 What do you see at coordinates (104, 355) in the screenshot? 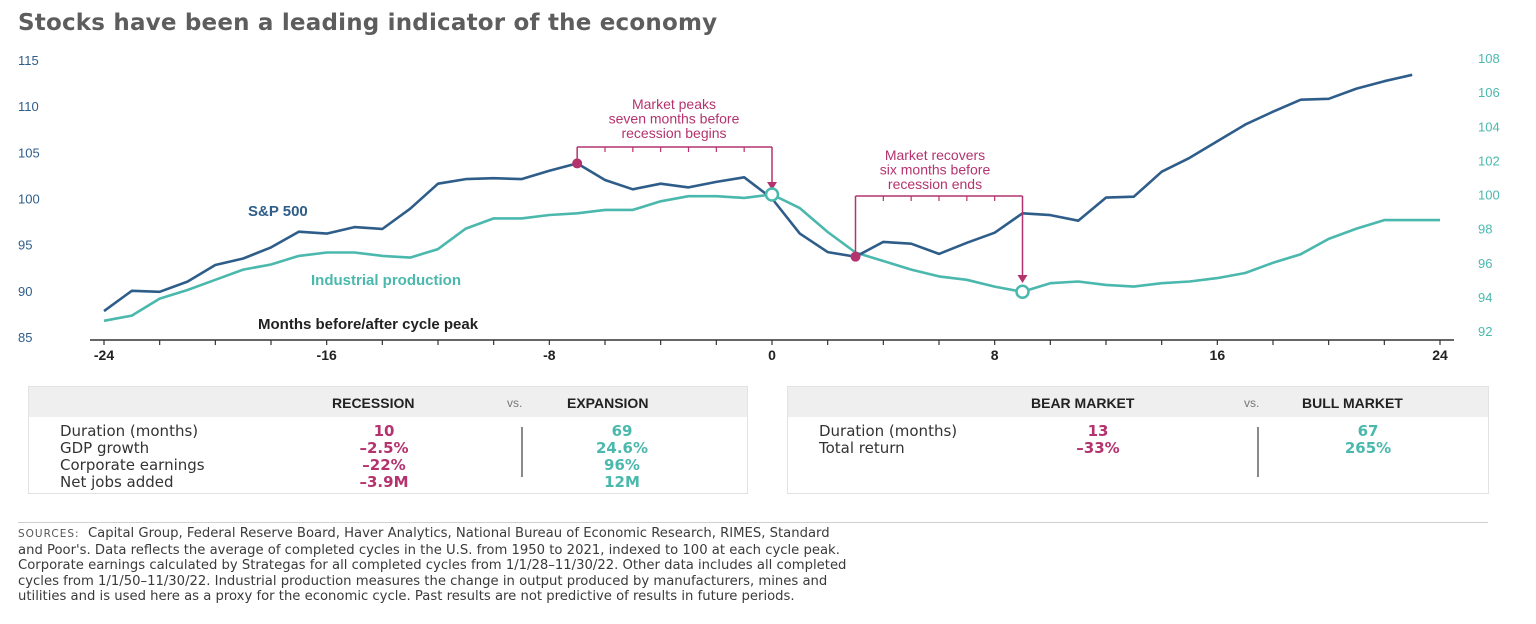
I see `x-tick-label: -24` at bounding box center [104, 355].